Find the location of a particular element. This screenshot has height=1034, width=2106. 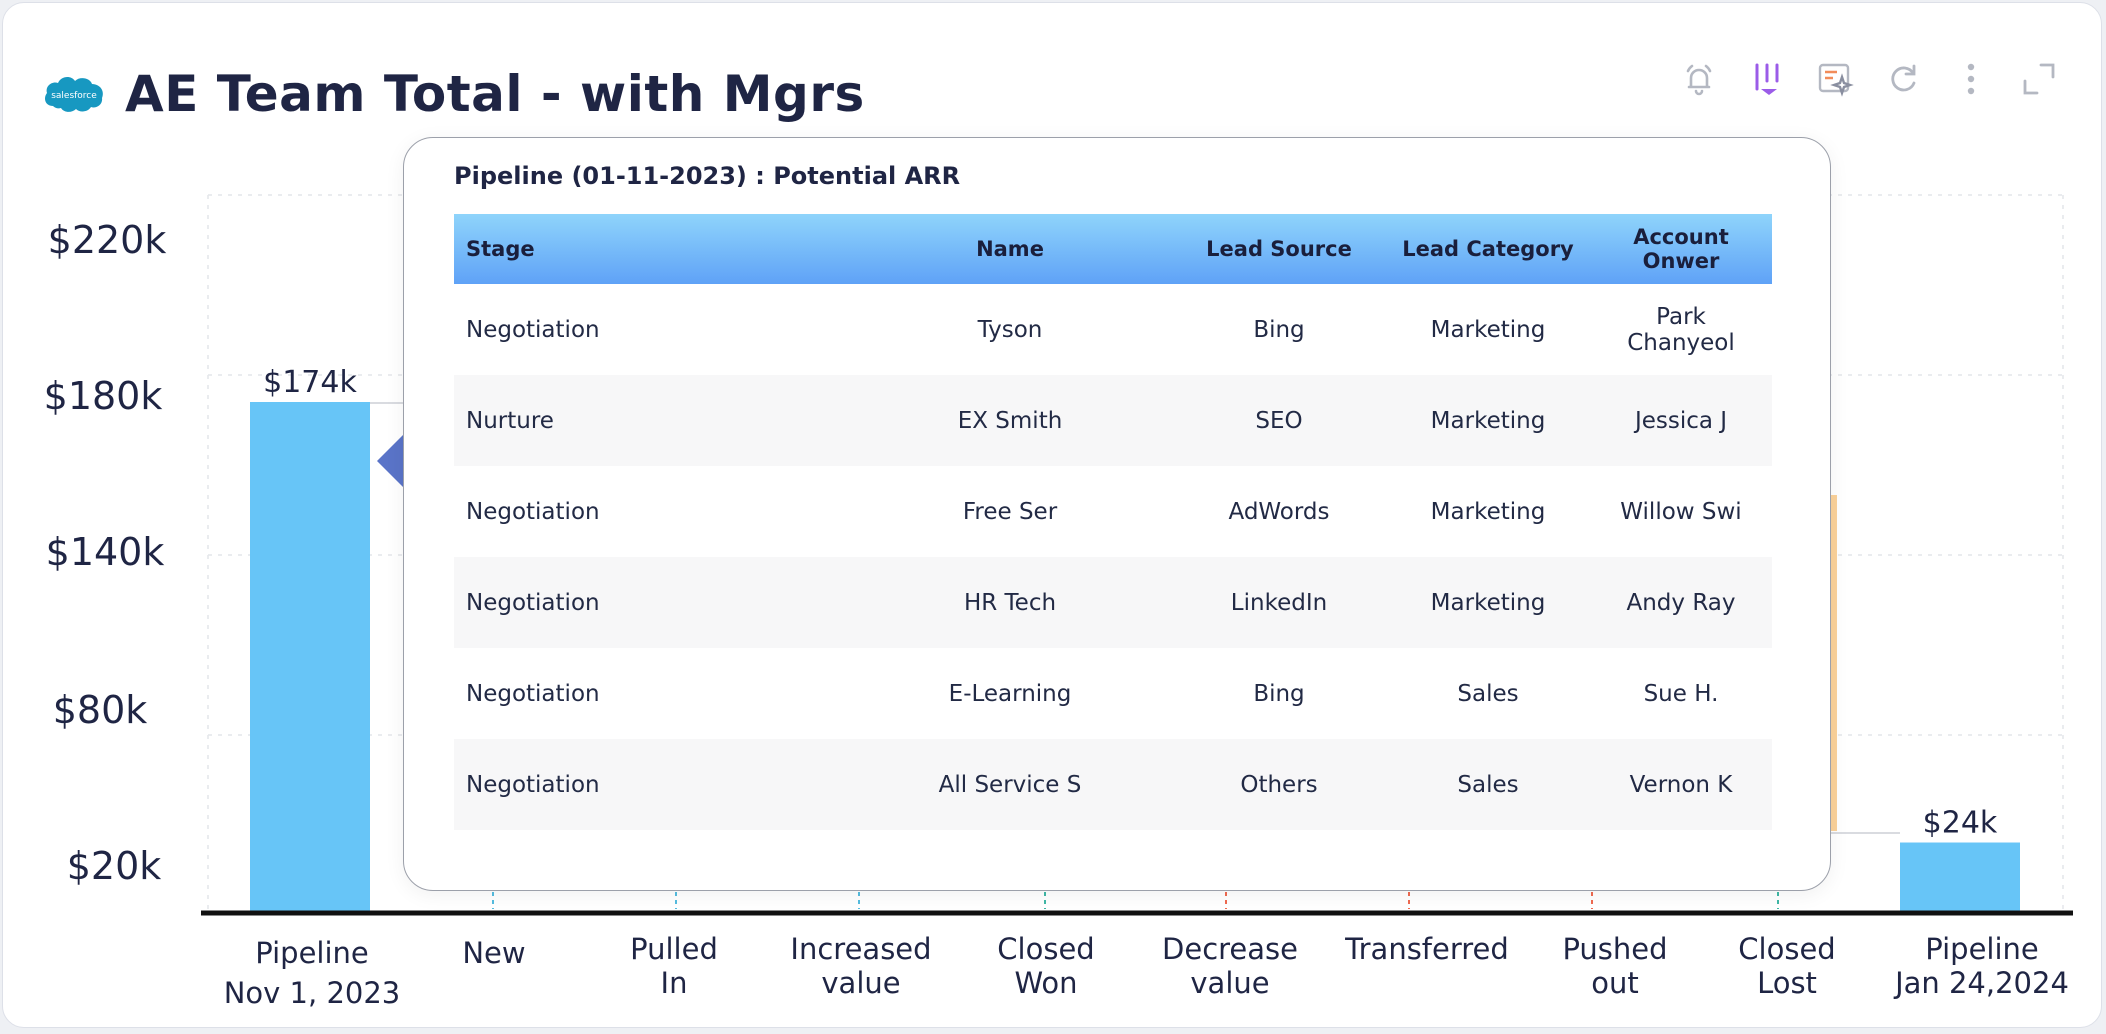

y-tick-label: $180k is located at coordinates (103, 396).